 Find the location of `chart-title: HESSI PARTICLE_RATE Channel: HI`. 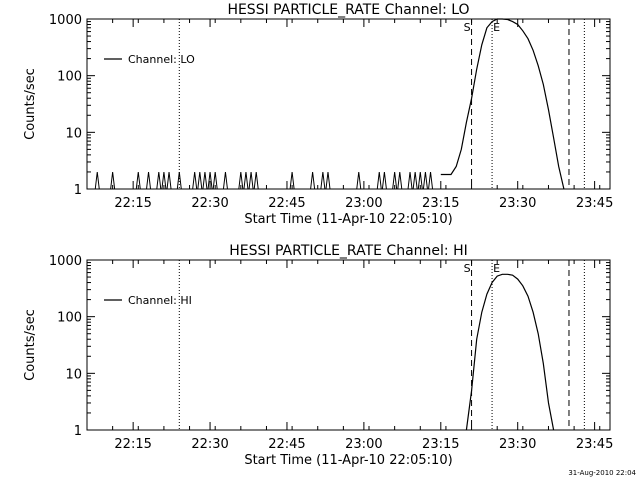

chart-title: HESSI PARTICLE_RATE Channel: HI is located at coordinates (348, 251).